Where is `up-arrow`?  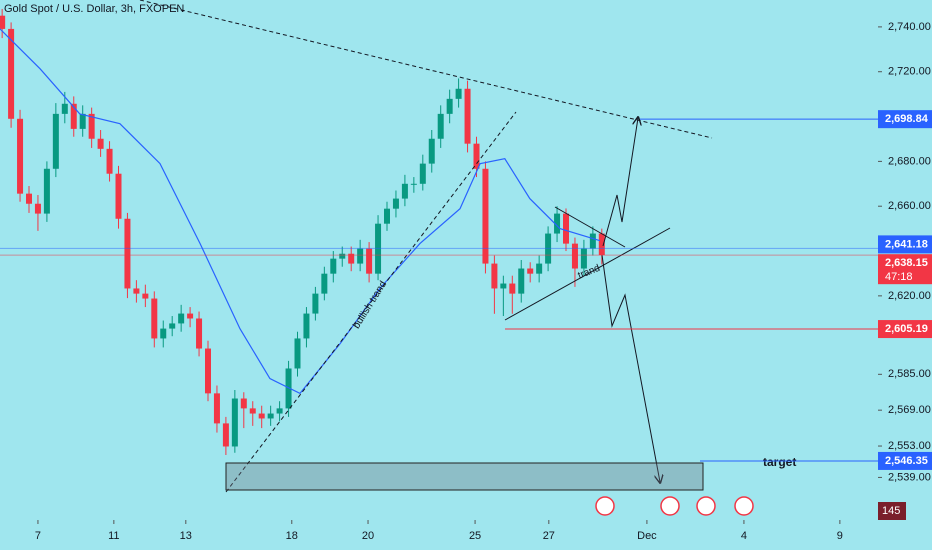
up-arrow is located at coordinates (620, 182).